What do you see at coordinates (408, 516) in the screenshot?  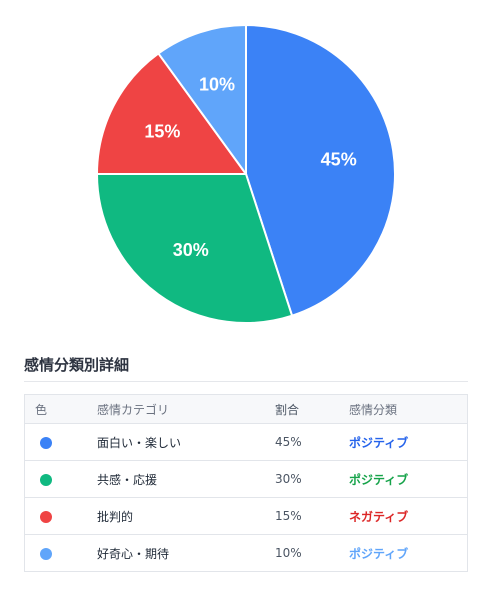 I see `sentiment-cell: ネガティブ` at bounding box center [408, 516].